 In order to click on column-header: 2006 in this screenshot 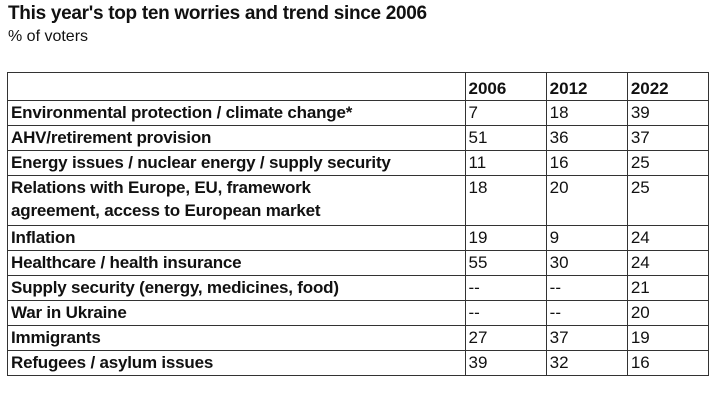, I will do `click(505, 86)`.